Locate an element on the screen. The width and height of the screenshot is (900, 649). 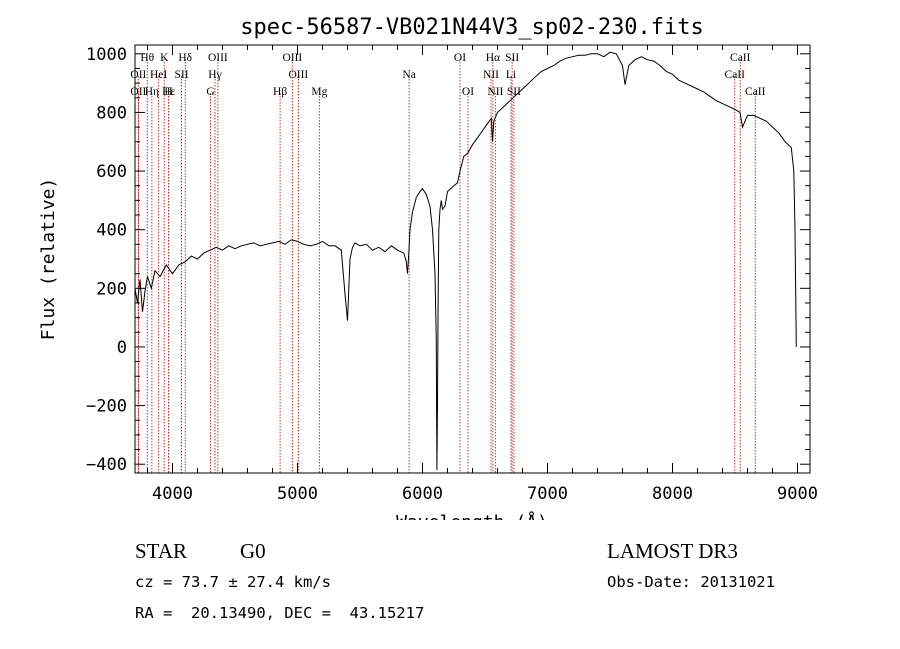
line-label-8: CaII is located at coordinates (740, 58).